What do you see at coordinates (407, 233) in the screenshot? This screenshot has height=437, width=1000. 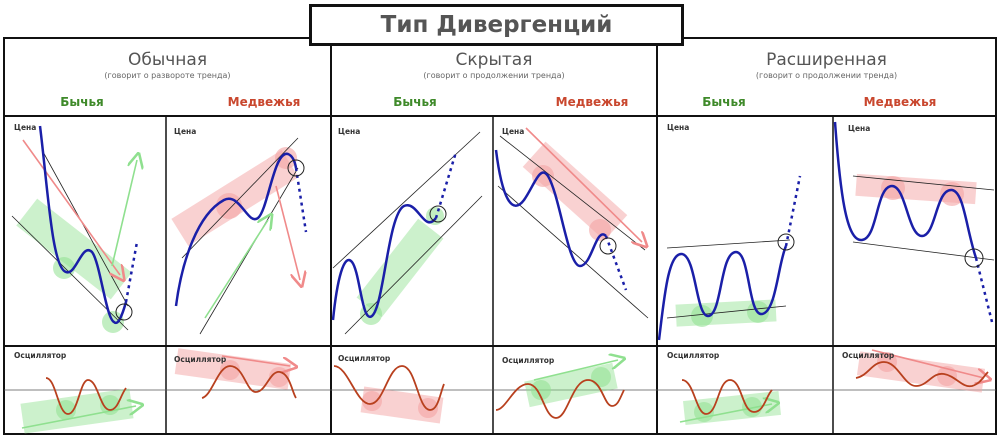 I see `hidden-bullish-price-panel` at bounding box center [407, 233].